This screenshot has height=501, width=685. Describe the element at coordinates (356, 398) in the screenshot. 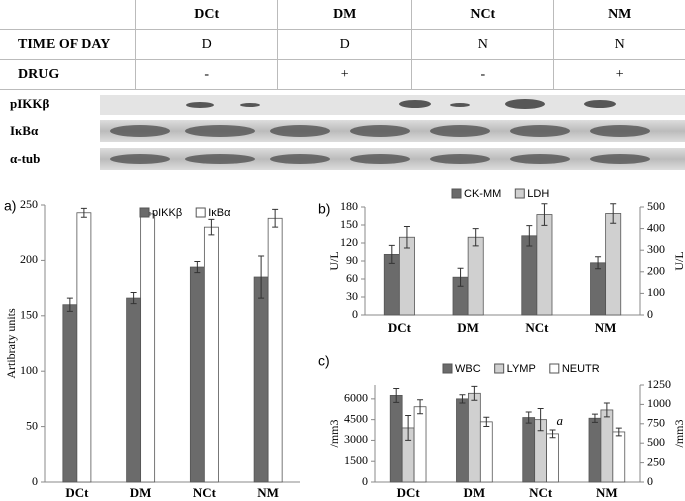

I see `y-tick-label: 6000` at that location.